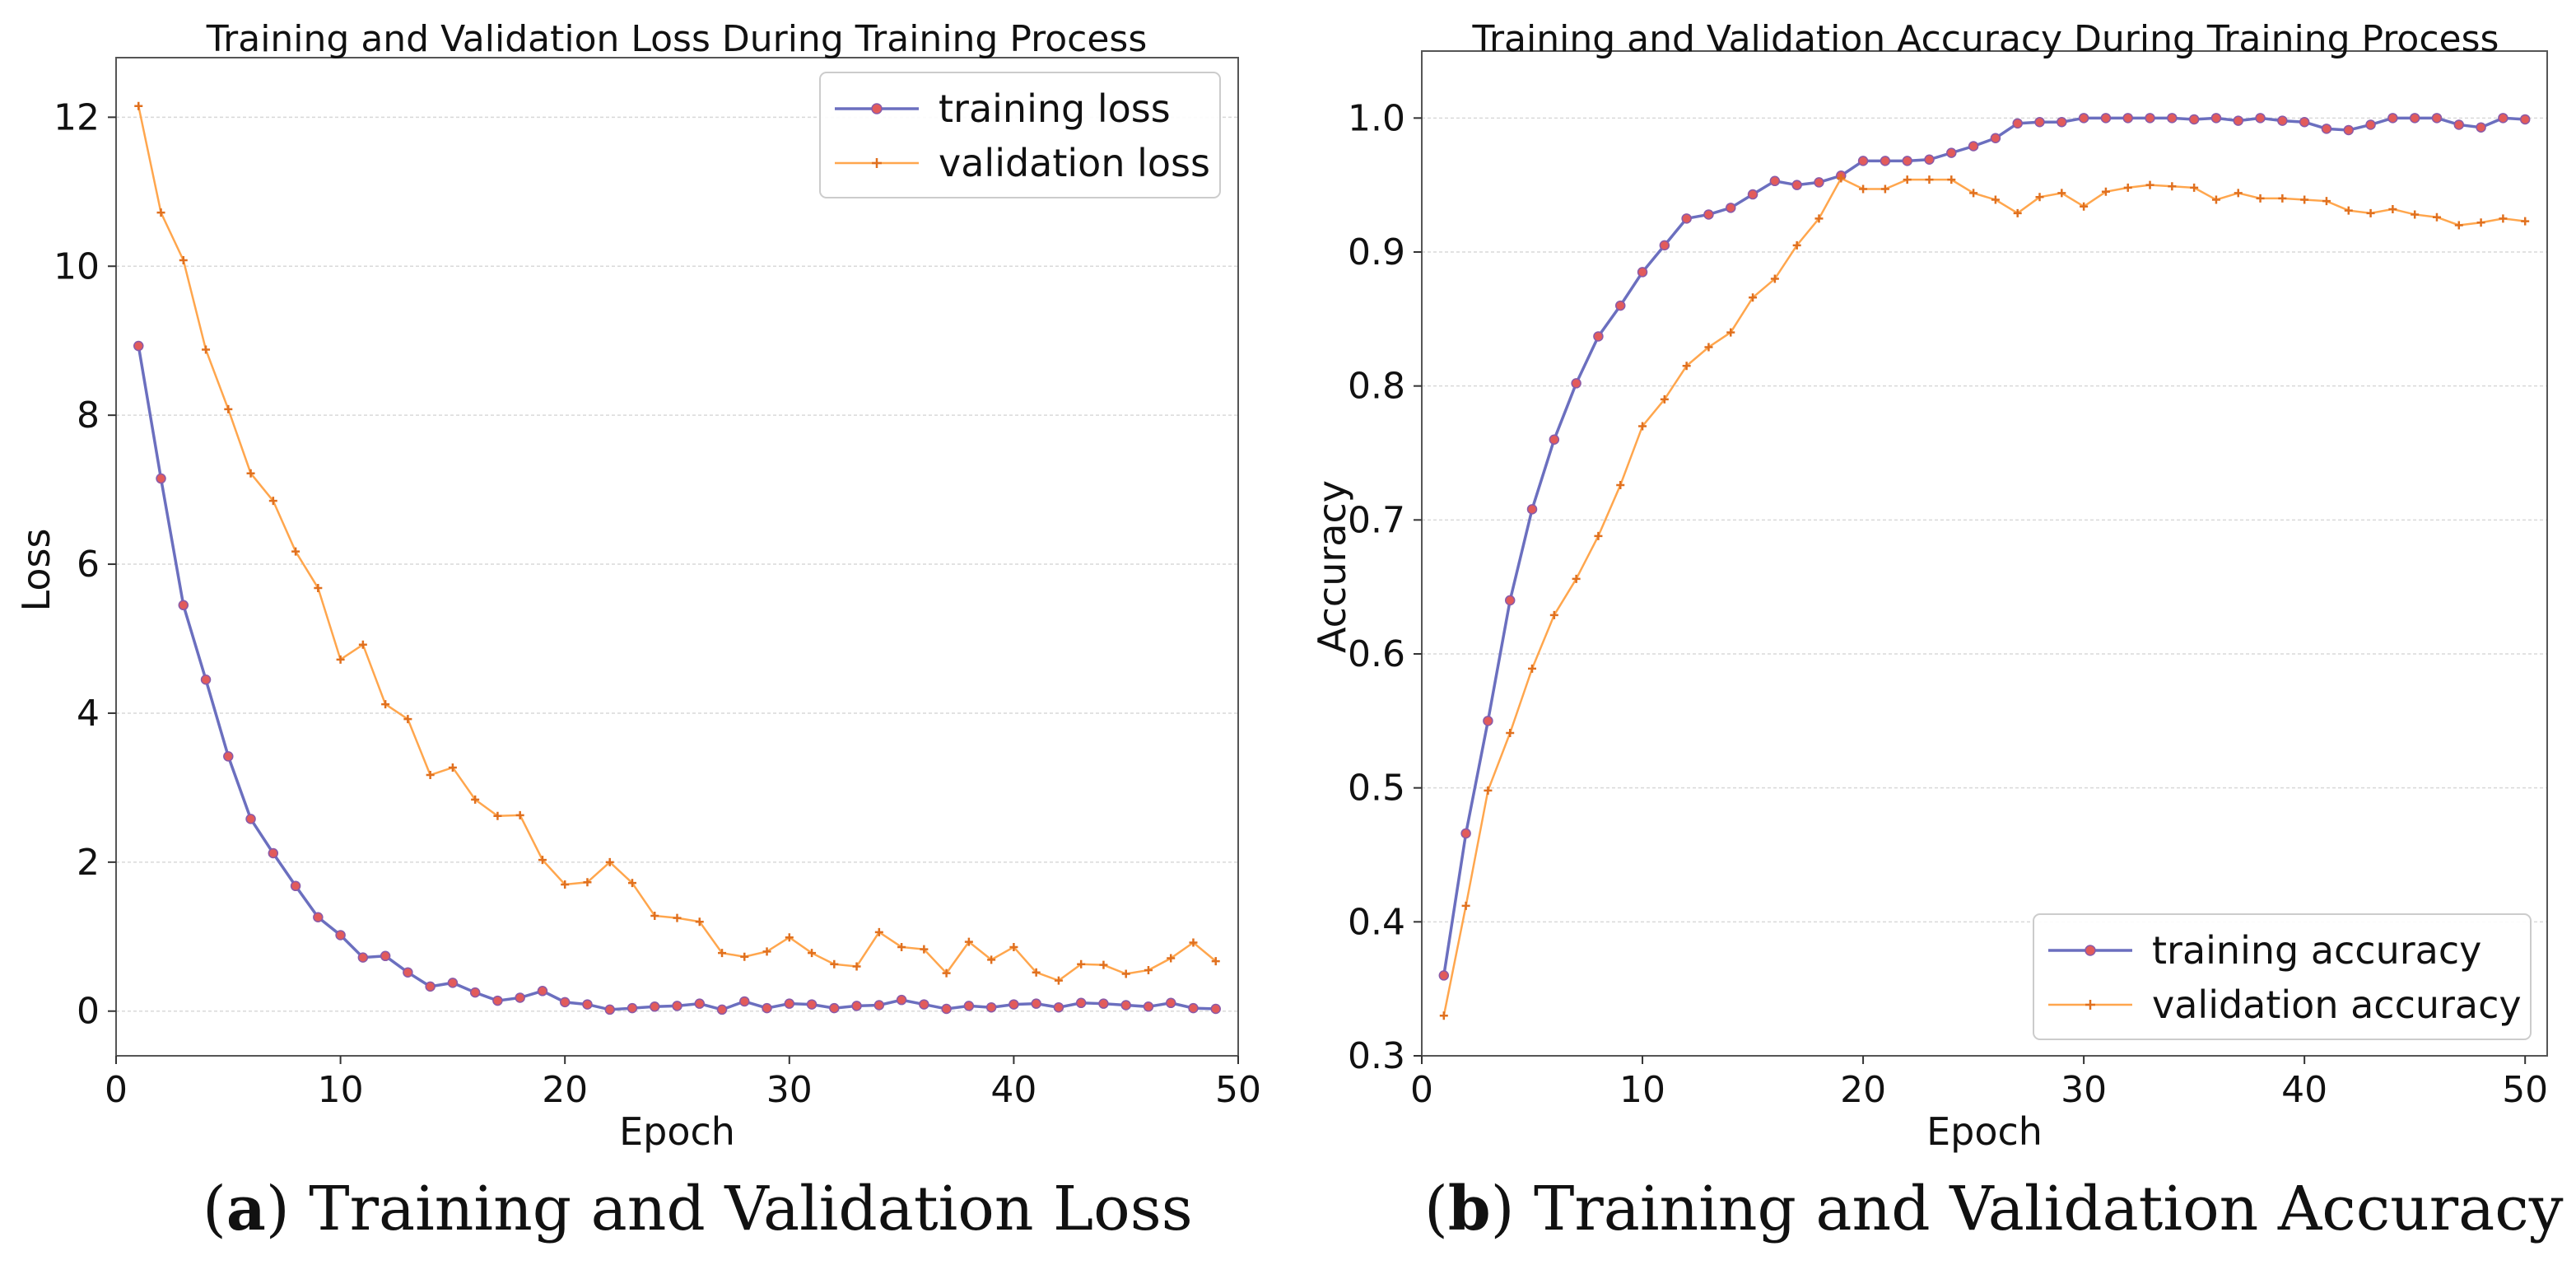 This screenshot has height=1265, width=2576. I want to click on legend: training accuracy validation accuracy, so click(2282, 977).